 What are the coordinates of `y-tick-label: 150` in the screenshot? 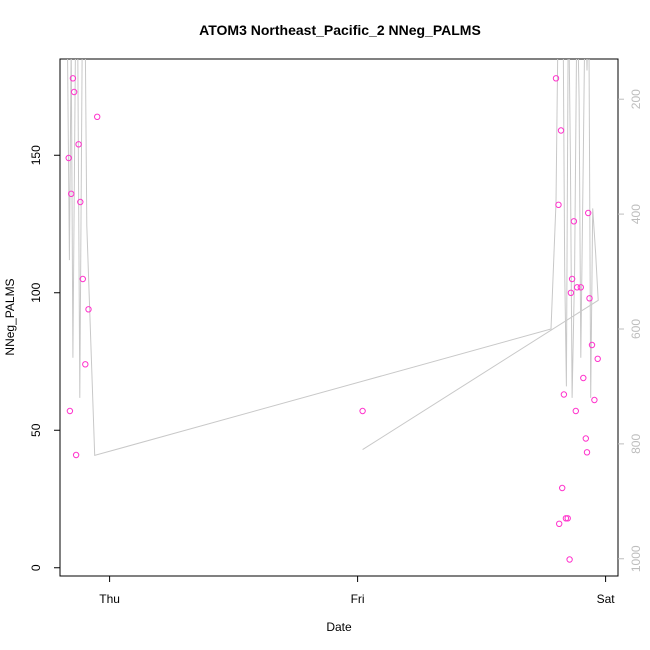 It's located at (36, 155).